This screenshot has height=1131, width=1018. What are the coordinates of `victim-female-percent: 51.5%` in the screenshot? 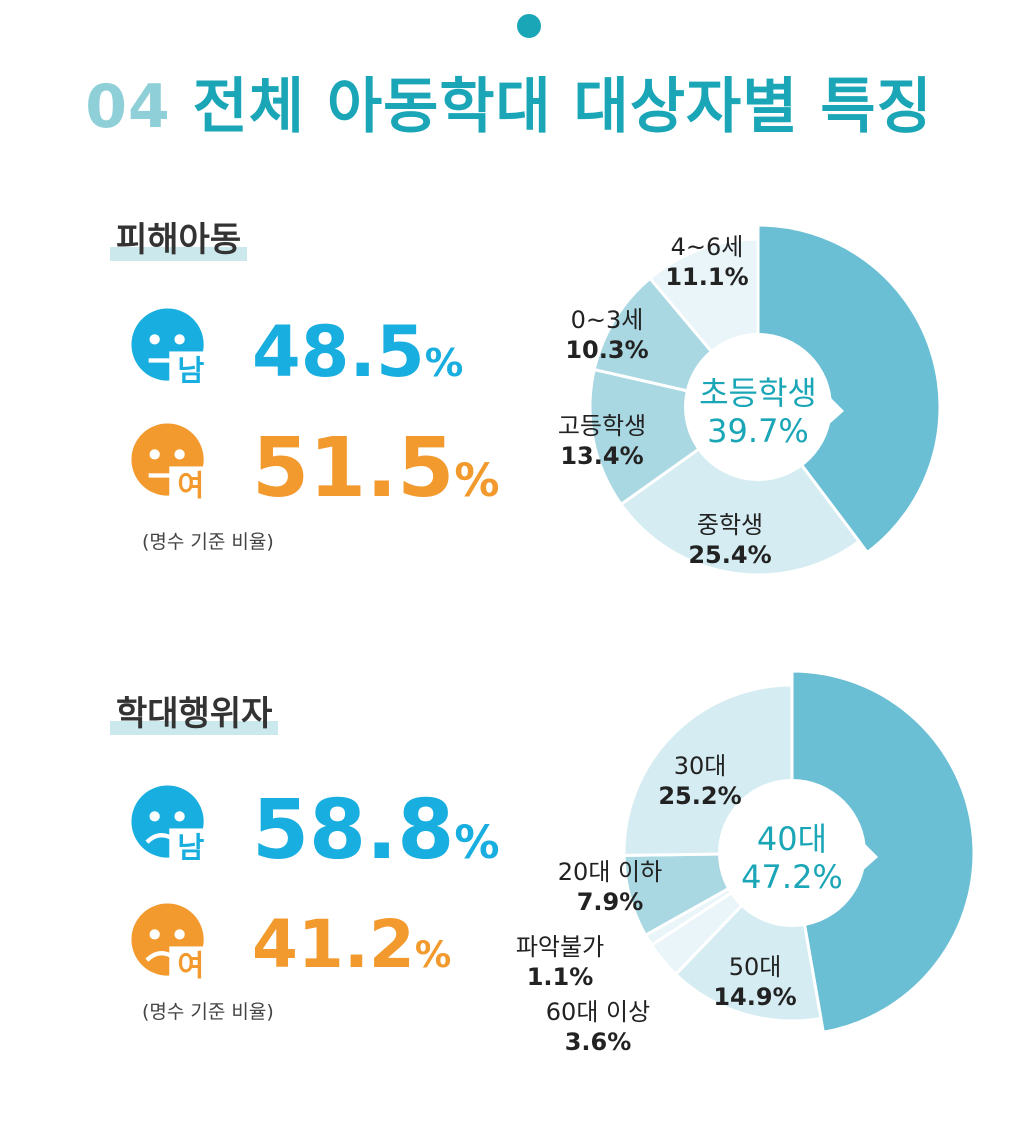 It's located at (376, 469).